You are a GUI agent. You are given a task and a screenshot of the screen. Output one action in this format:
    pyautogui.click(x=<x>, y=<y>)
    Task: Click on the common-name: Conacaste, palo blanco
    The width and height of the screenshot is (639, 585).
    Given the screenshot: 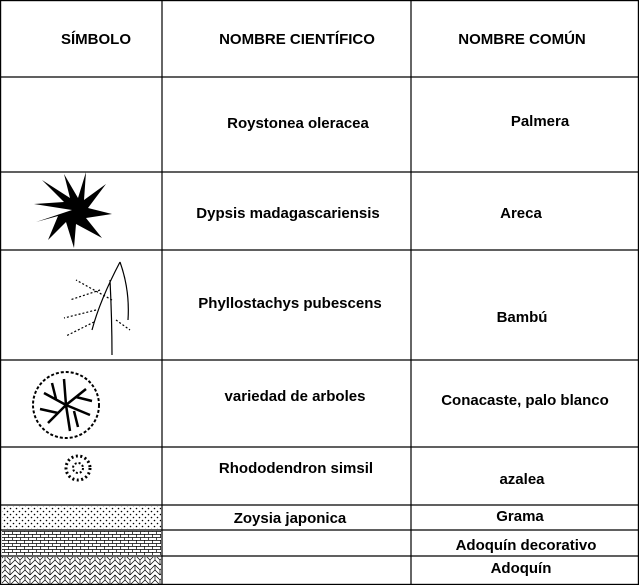 What is the action you would take?
    pyautogui.click(x=525, y=400)
    